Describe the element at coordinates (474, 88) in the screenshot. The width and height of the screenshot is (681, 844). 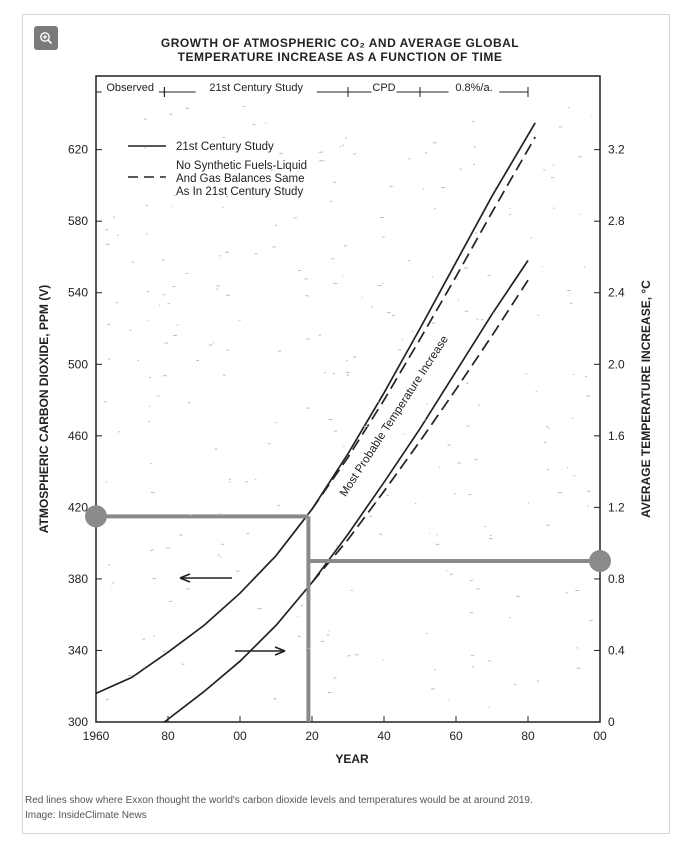
I see `period-label-bg` at that location.